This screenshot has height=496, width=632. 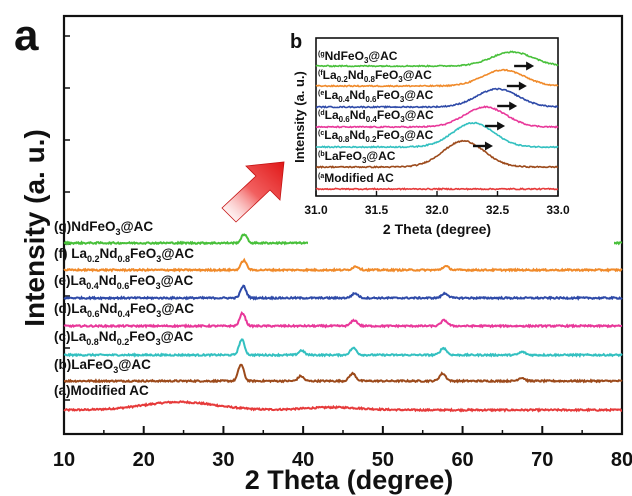 What do you see at coordinates (26, 35) in the screenshot?
I see `panel-label-a: a` at bounding box center [26, 35].